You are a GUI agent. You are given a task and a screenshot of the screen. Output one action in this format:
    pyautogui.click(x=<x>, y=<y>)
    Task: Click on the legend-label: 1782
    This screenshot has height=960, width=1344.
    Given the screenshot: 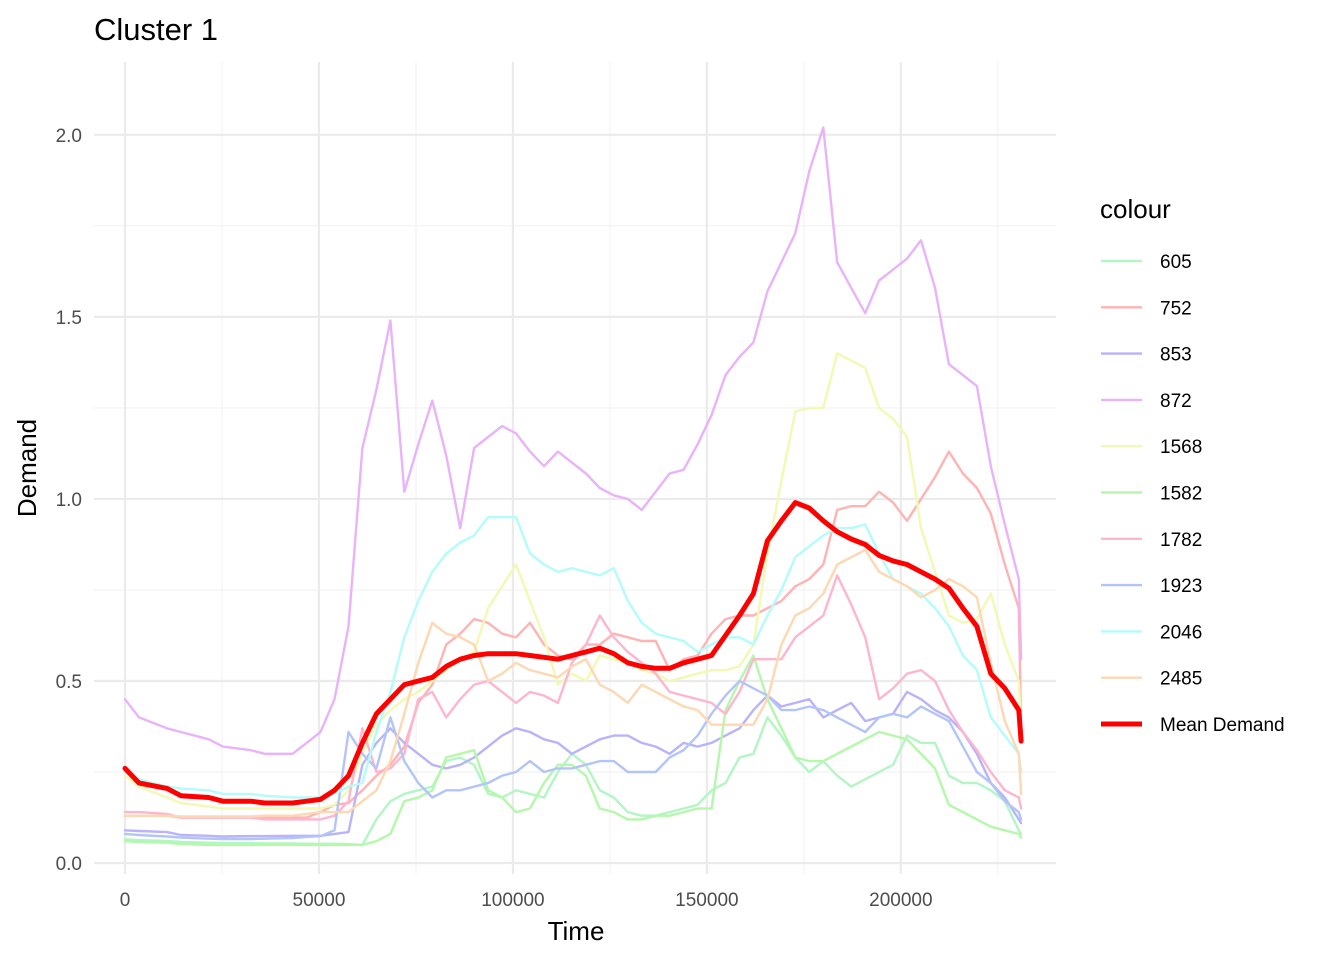 What is the action you would take?
    pyautogui.click(x=1181, y=540)
    